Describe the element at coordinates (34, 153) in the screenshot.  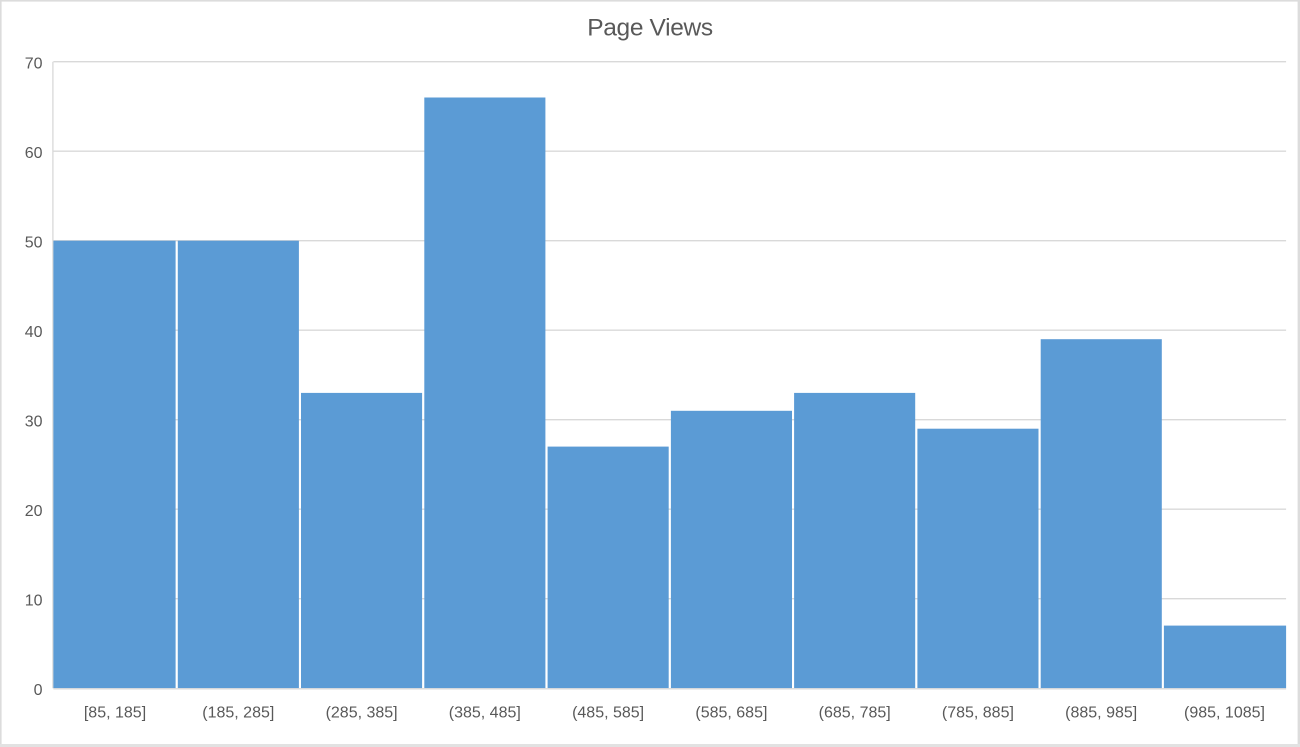
I see `svg-text: 60` at that location.